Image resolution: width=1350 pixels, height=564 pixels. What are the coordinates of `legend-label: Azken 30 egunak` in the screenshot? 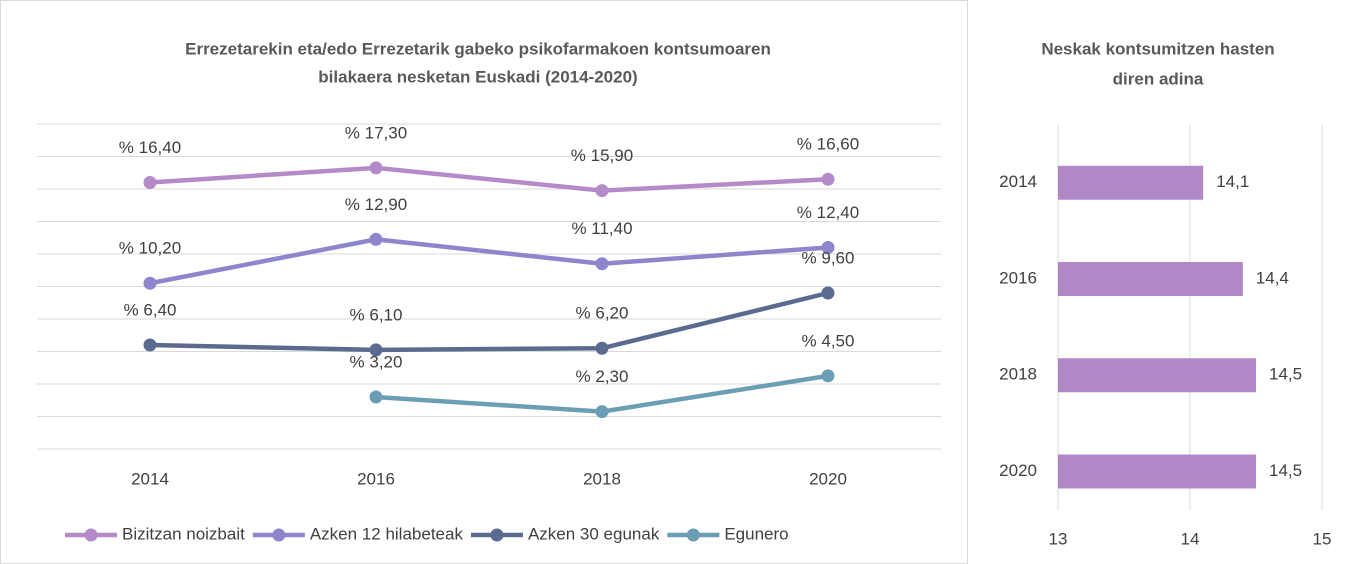 It's located at (594, 533).